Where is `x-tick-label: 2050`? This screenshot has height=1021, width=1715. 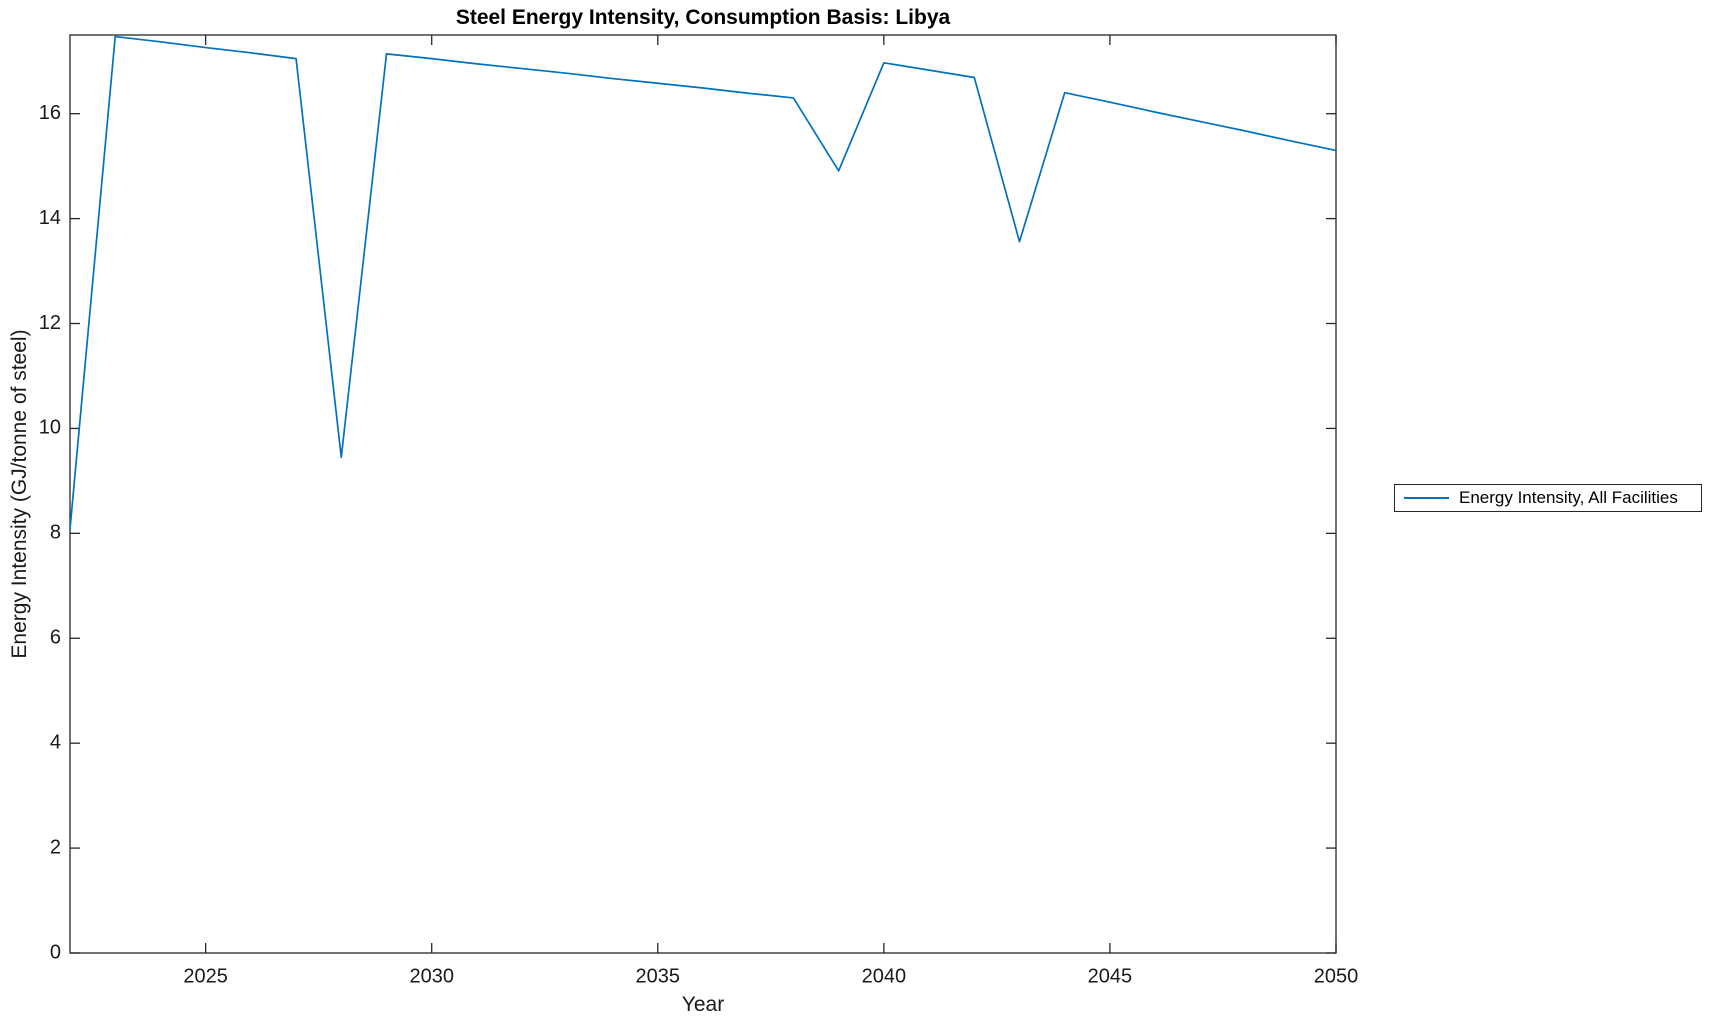
x-tick-label: 2050 is located at coordinates (1336, 977).